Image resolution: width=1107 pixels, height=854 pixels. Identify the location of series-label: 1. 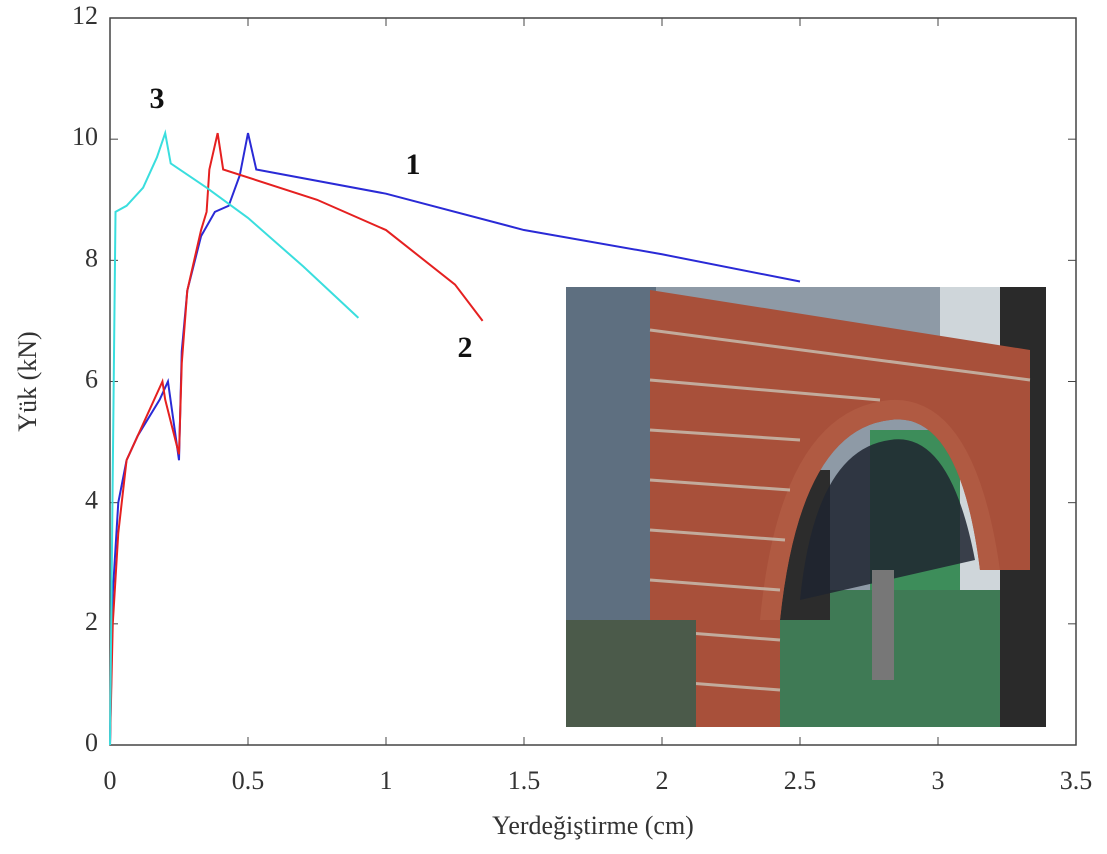
(413, 164).